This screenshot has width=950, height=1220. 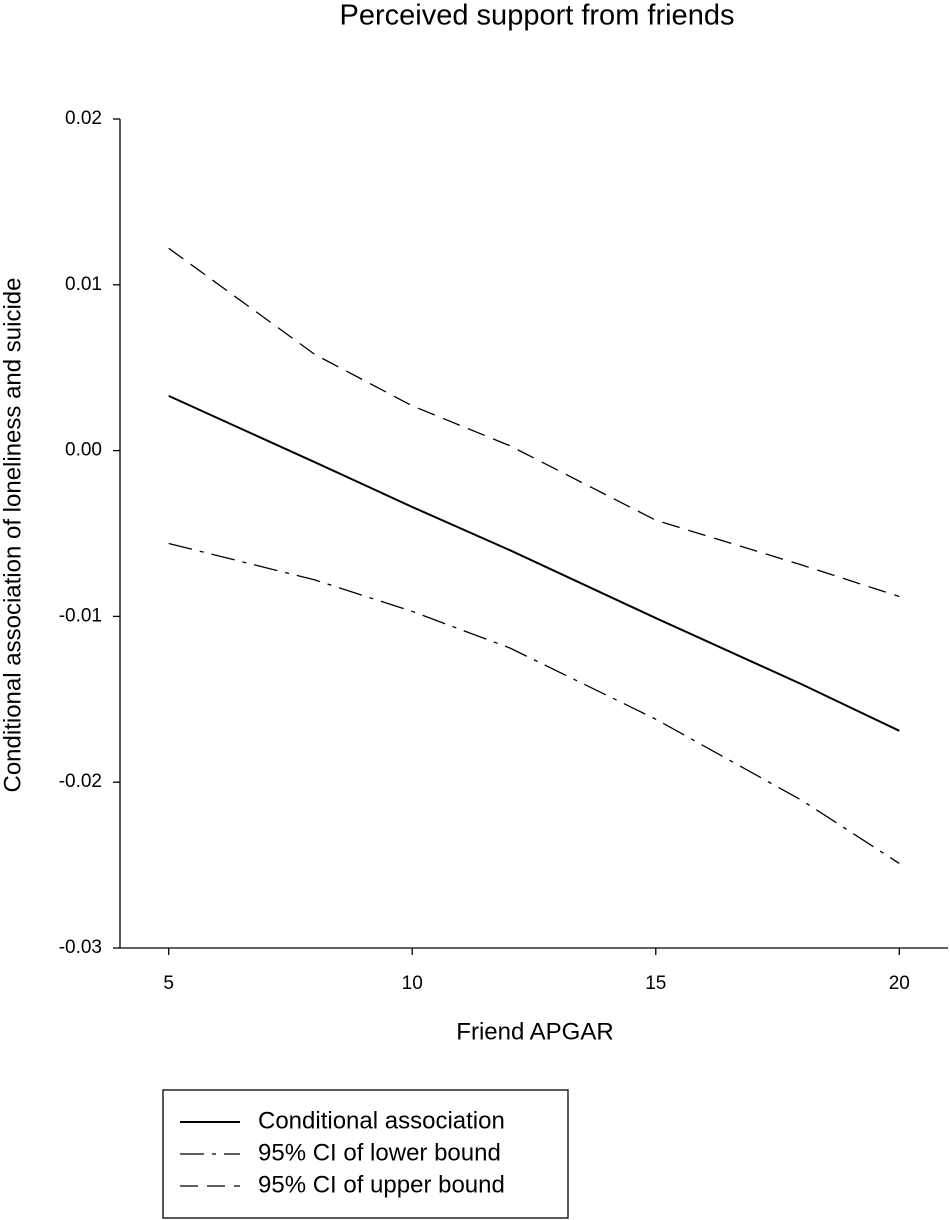 What do you see at coordinates (379, 1152) in the screenshot?
I see `legend-label: 95% CI of lower bound` at bounding box center [379, 1152].